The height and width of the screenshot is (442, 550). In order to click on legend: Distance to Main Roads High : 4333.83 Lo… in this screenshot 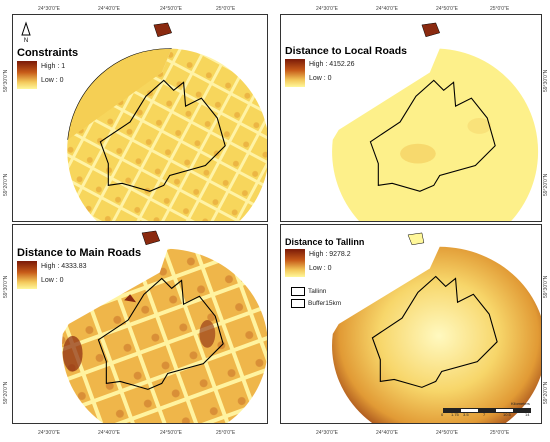, I will do `click(79, 268)`.